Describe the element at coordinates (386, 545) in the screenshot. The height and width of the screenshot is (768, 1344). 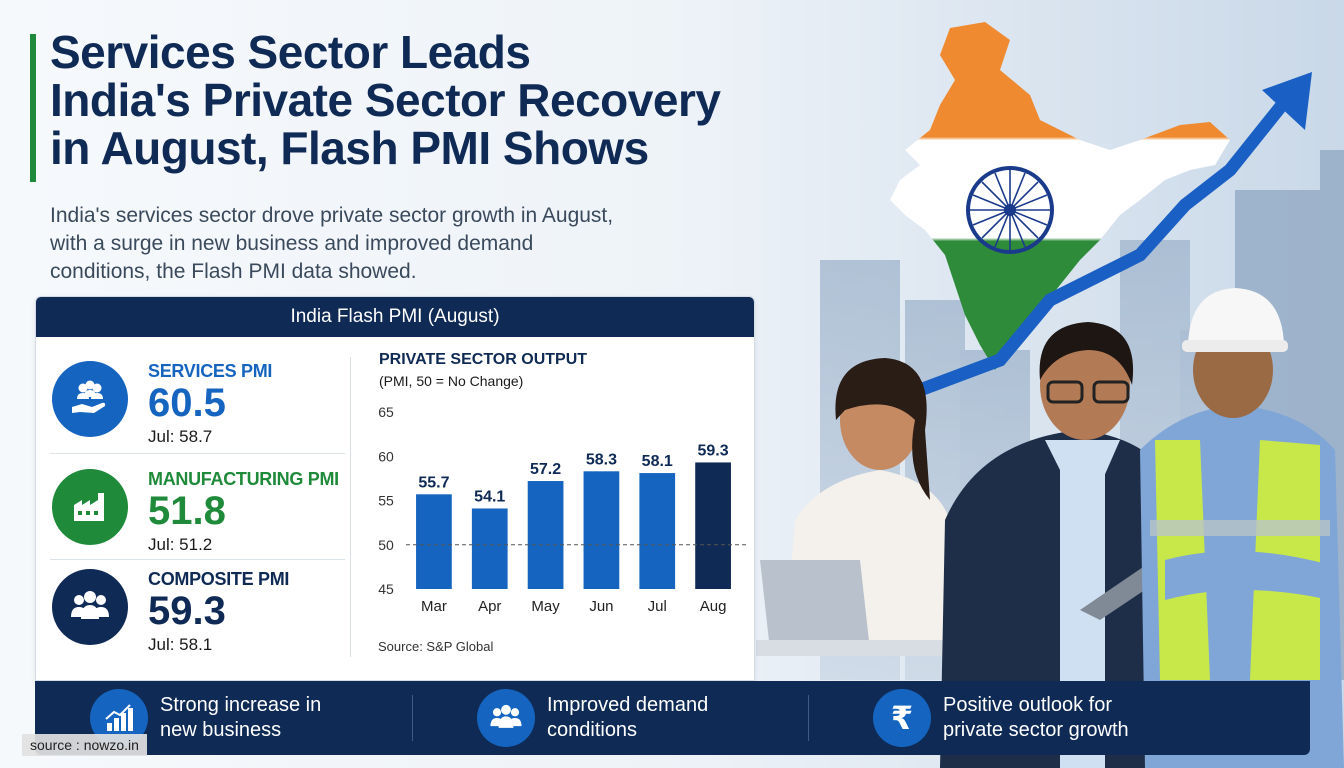
I see `y-tick-label: 50` at that location.